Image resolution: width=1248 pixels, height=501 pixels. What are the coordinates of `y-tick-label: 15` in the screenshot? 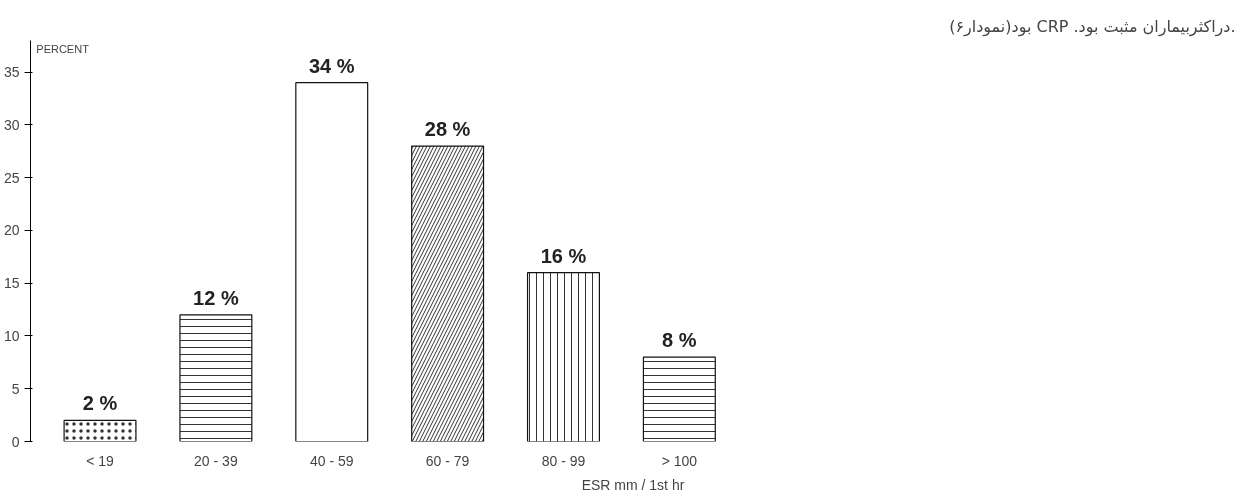 It's located at (11, 283).